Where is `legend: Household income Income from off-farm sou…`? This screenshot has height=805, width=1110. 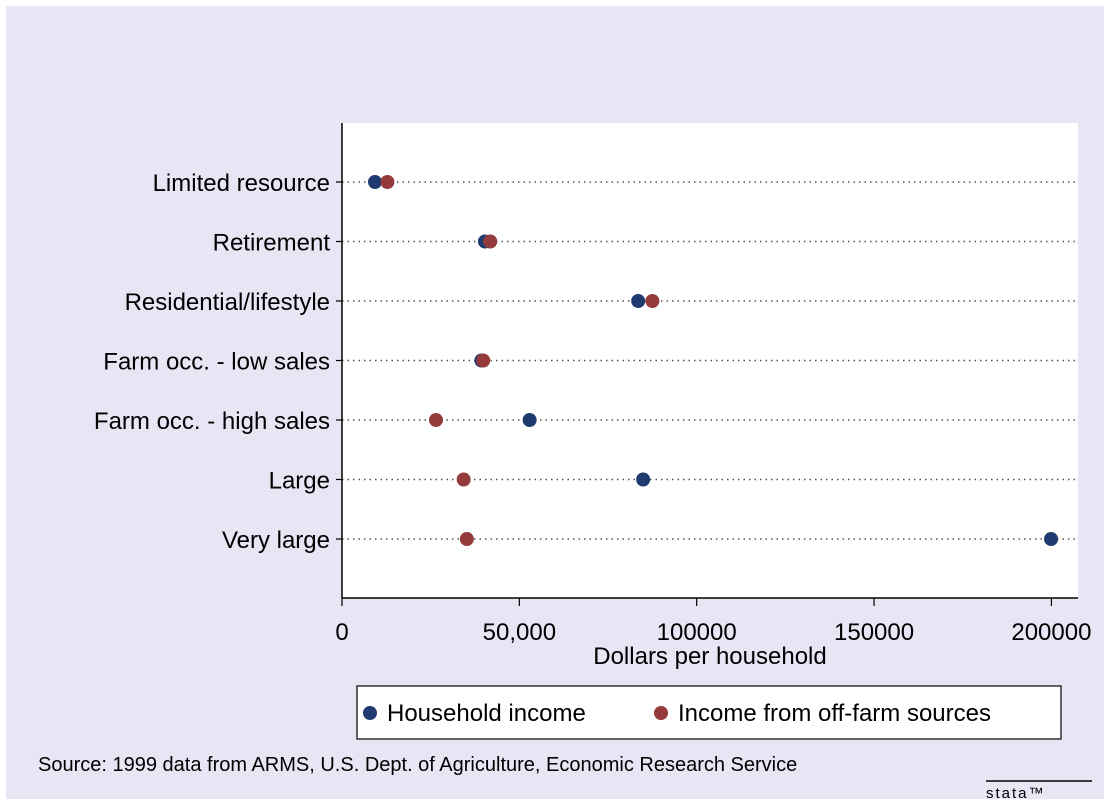
legend: Household income Income from off-farm sou… is located at coordinates (709, 712).